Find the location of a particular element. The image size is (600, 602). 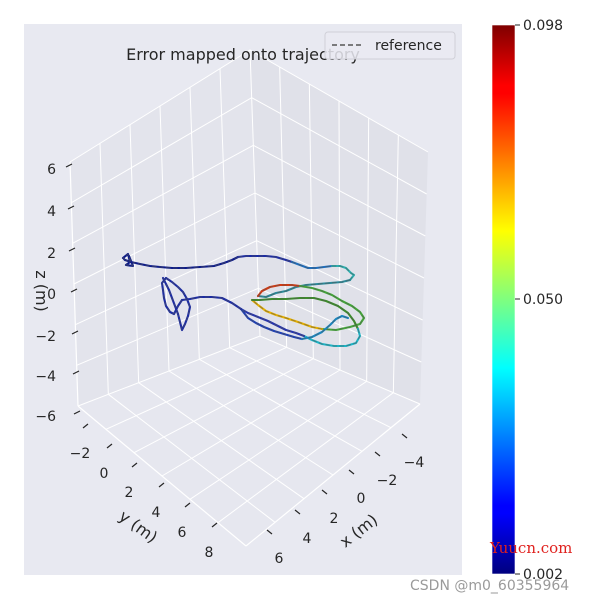

z-tick-label: −6 is located at coordinates (45, 417).